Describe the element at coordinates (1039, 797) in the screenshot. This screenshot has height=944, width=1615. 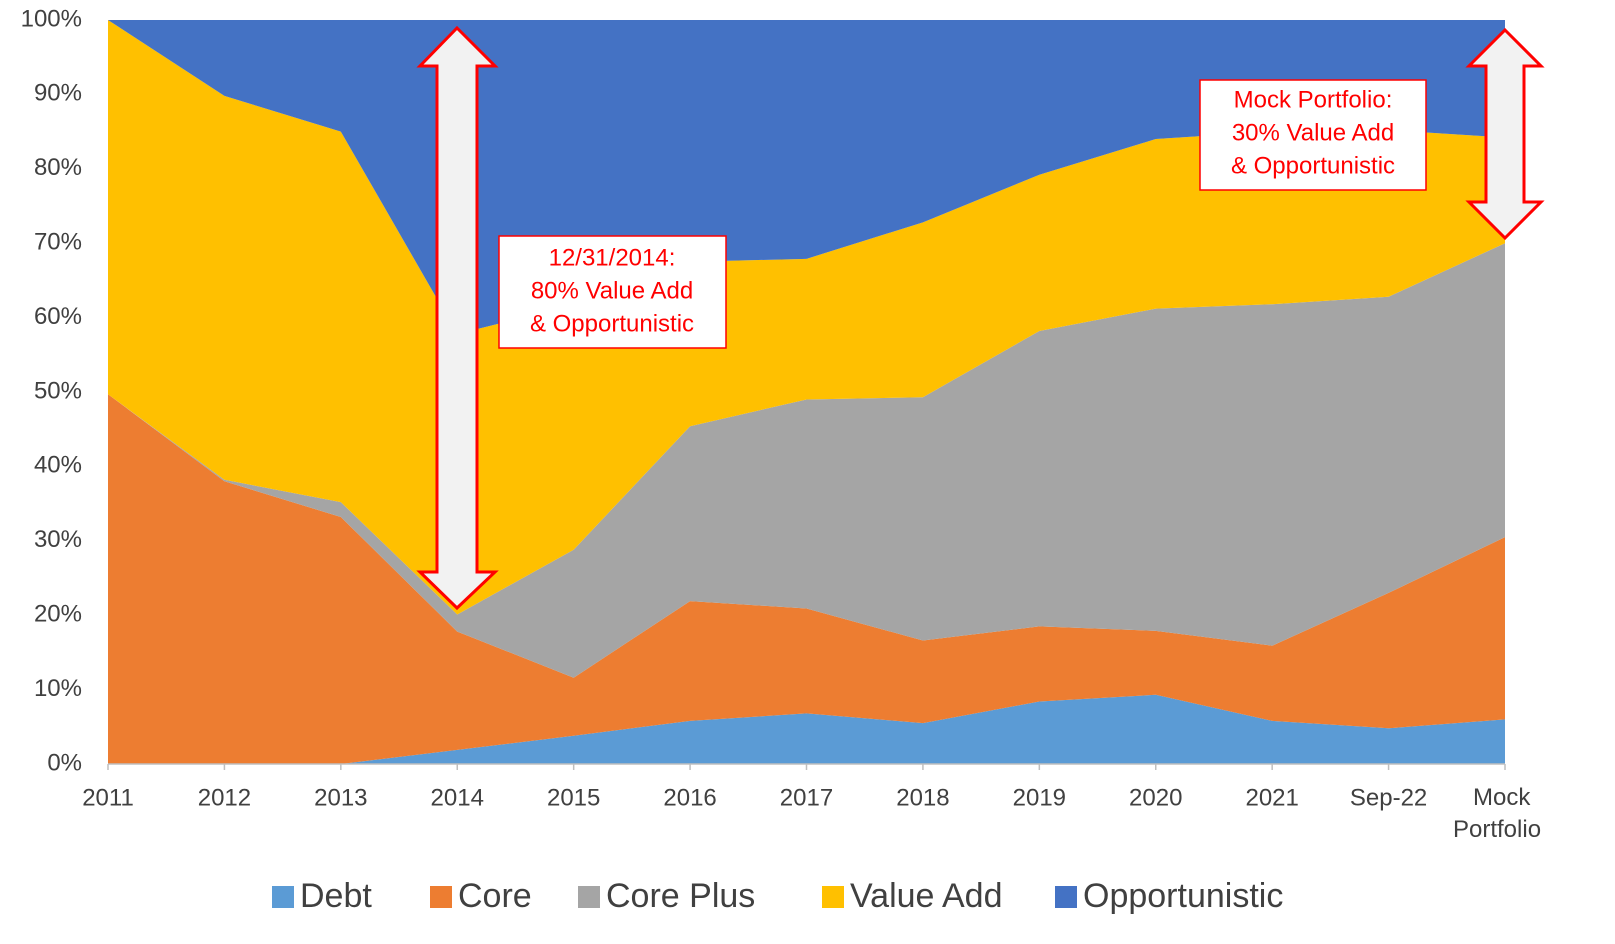
I see `x-tick-label: 2019` at that location.